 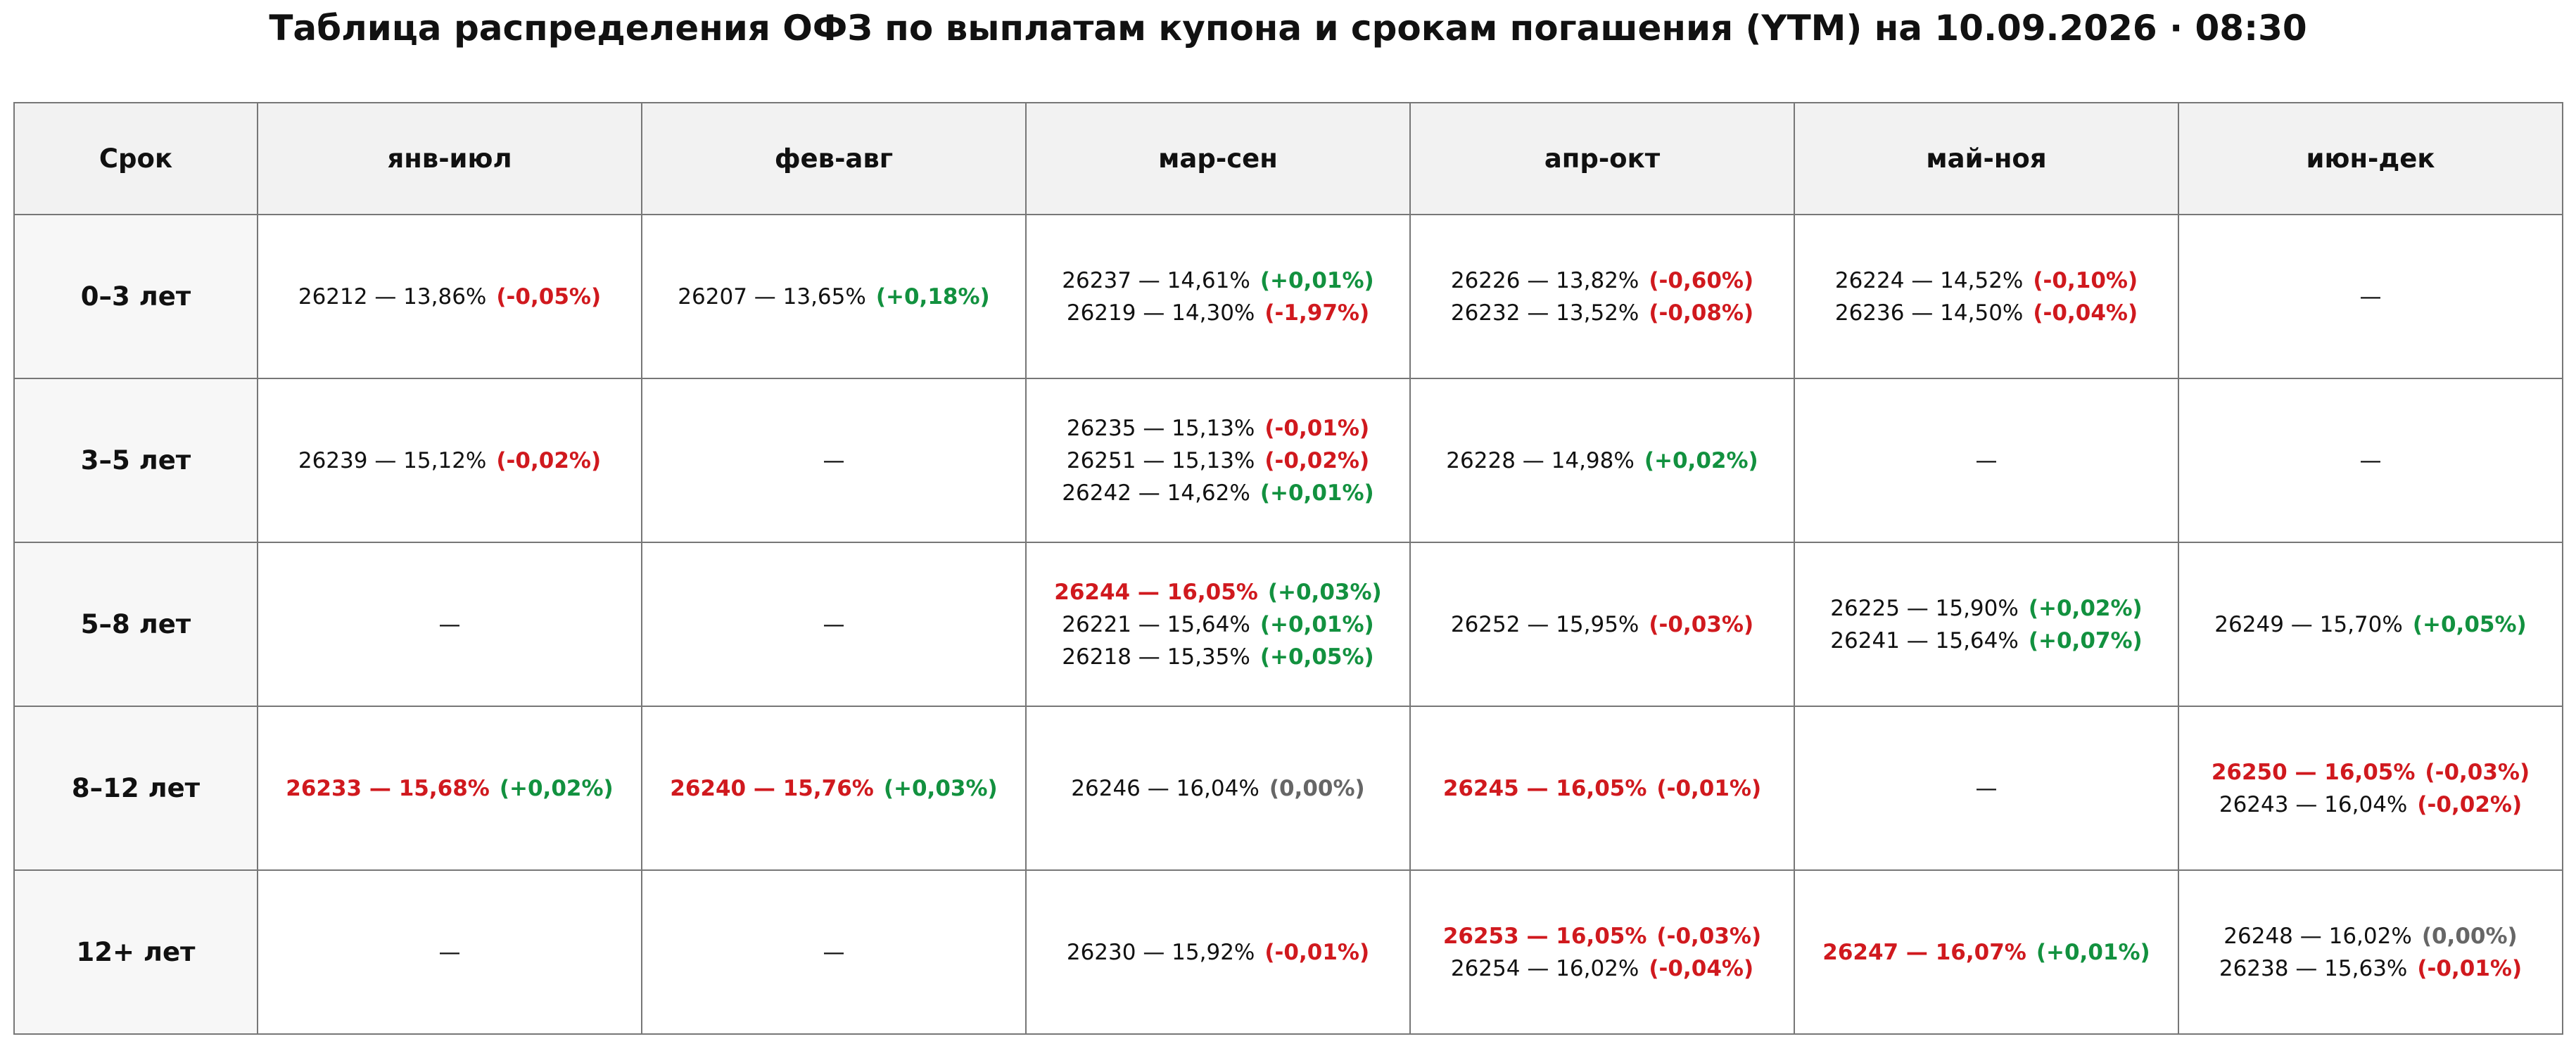 I want to click on cell: 26246 — 16,04% (0,00%), so click(x=1218, y=788).